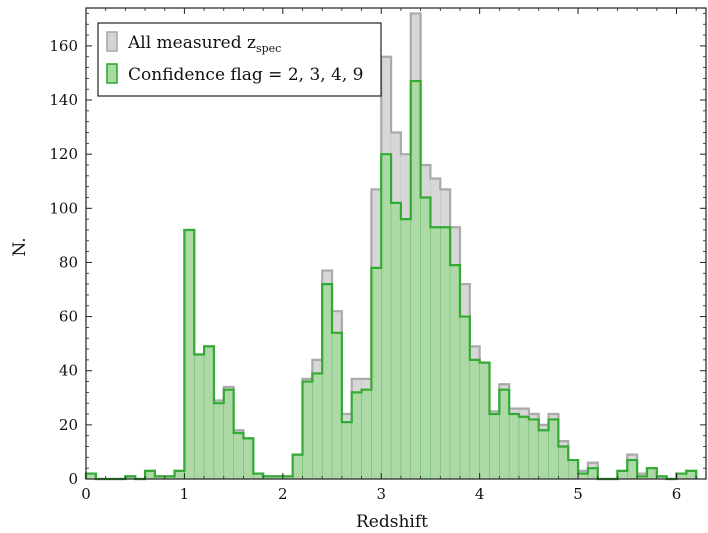 The width and height of the screenshot is (708, 533). What do you see at coordinates (381, 494) in the screenshot?
I see `x-tick-label: 3` at bounding box center [381, 494].